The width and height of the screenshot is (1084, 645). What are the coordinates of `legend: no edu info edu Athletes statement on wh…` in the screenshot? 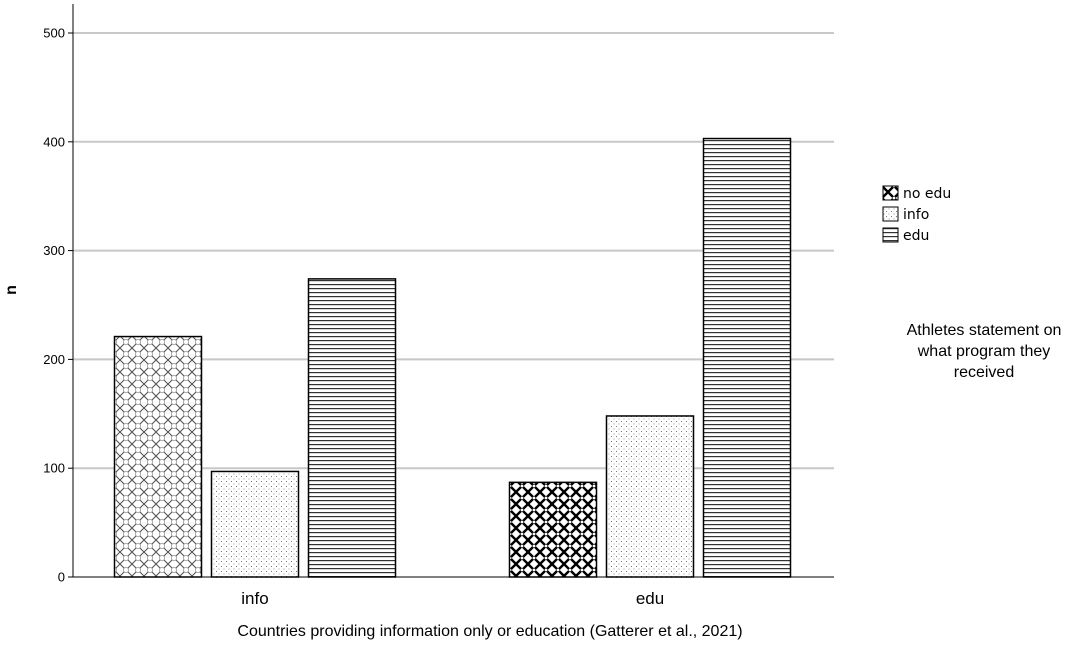 It's located at (972, 283).